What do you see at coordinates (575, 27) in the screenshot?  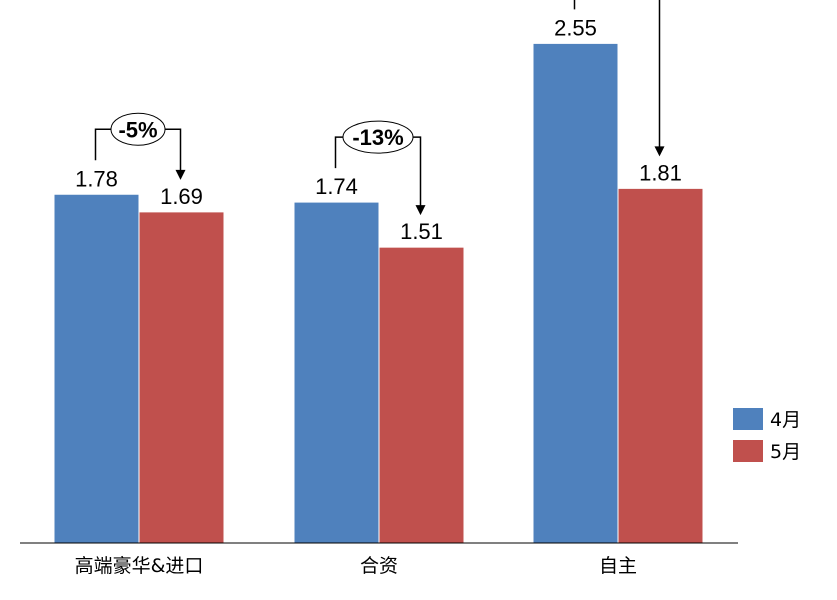 I see `data-label-apr-2: 2.55` at bounding box center [575, 27].